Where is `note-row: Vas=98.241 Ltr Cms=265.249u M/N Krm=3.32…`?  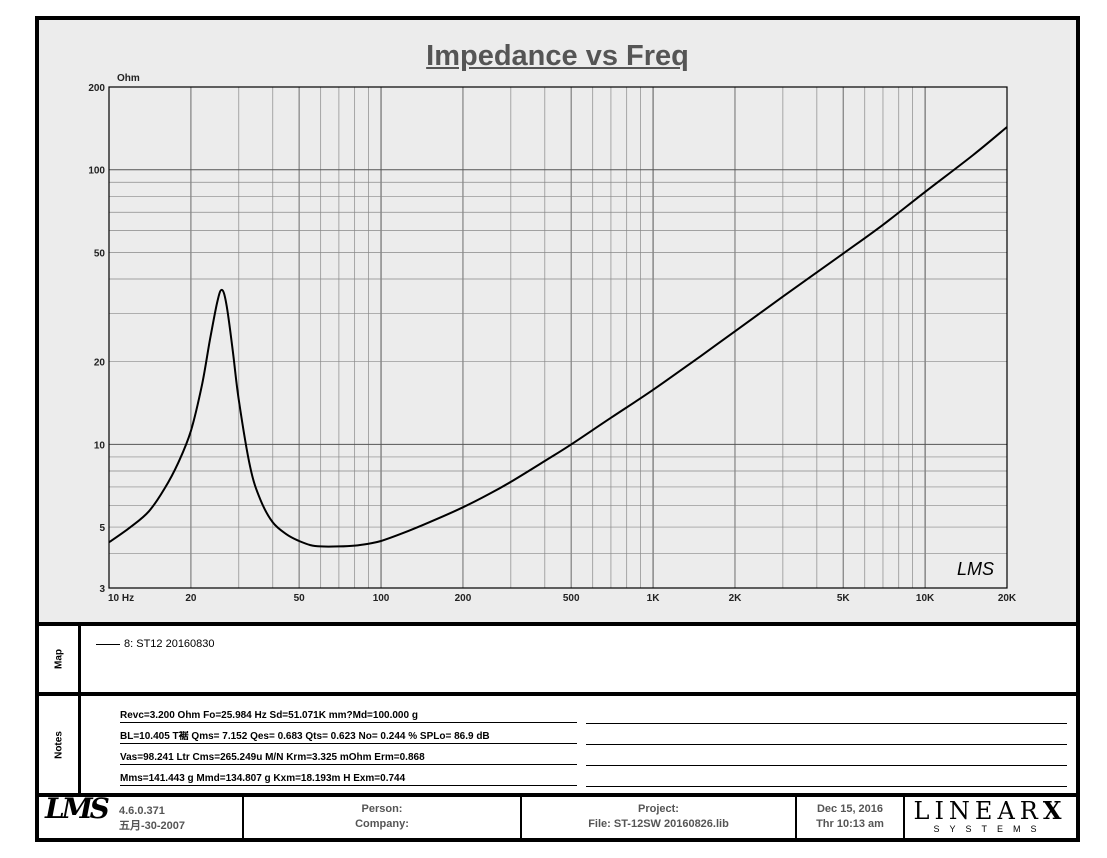
note-row: Vas=98.241 Ltr Cms=265.249u M/N Krm=3.32… is located at coordinates (348, 758).